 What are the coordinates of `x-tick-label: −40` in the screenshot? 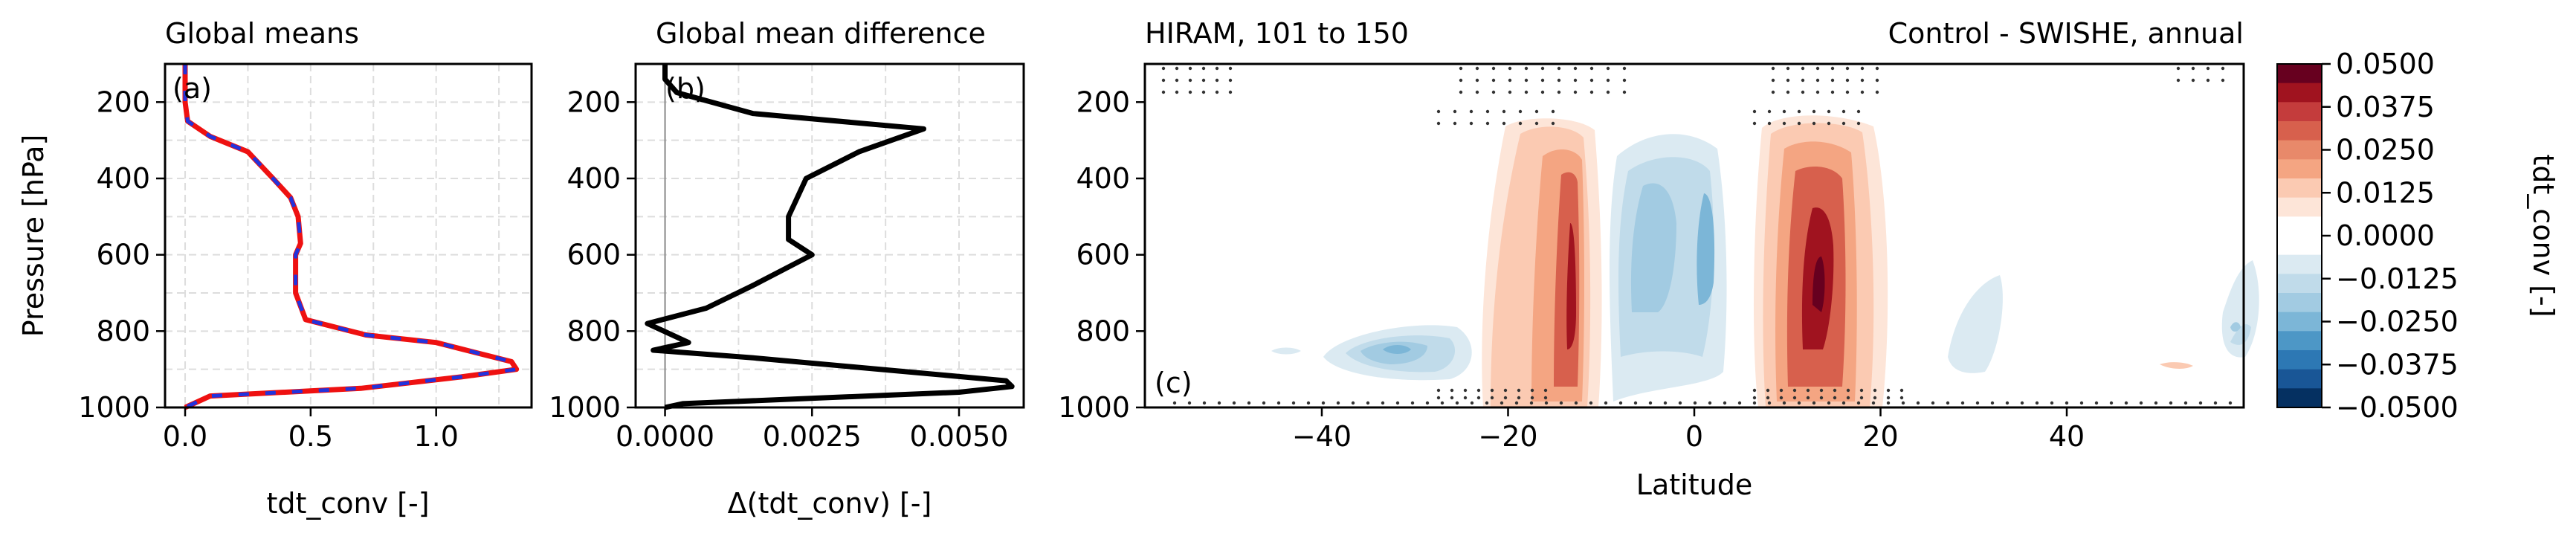 It's located at (1322, 436).